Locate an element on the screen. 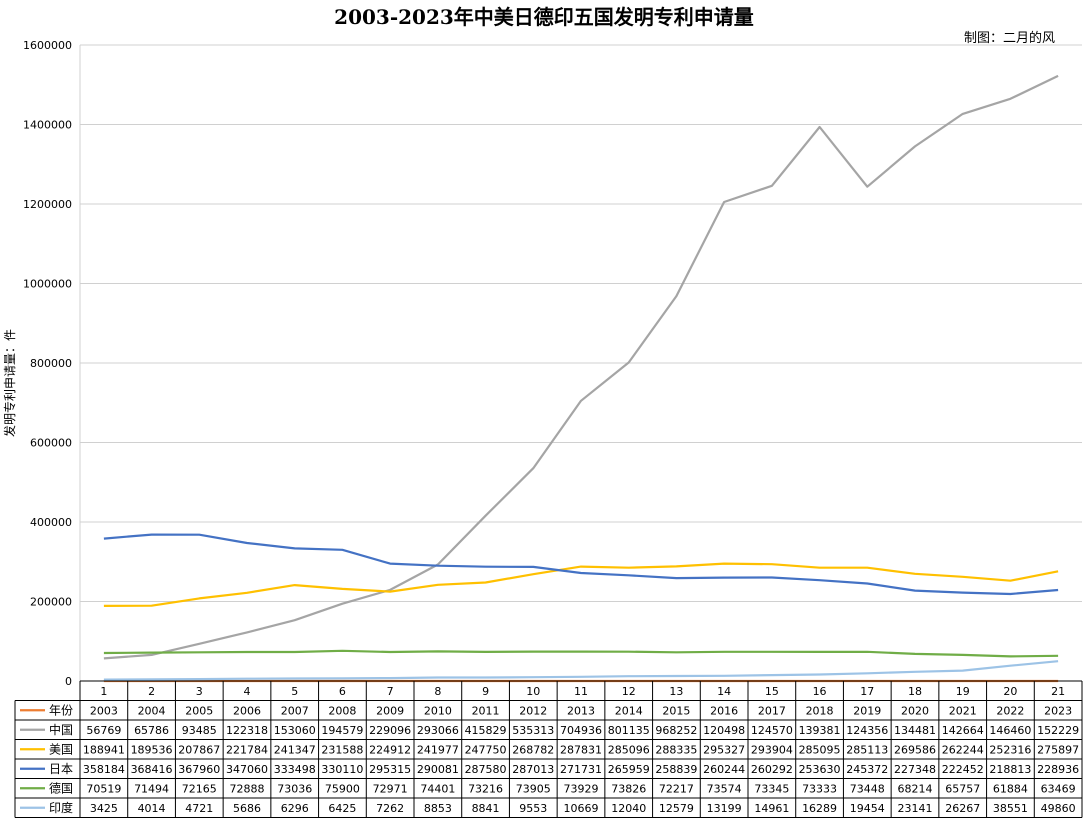  data-label: 241977 is located at coordinates (438, 749).